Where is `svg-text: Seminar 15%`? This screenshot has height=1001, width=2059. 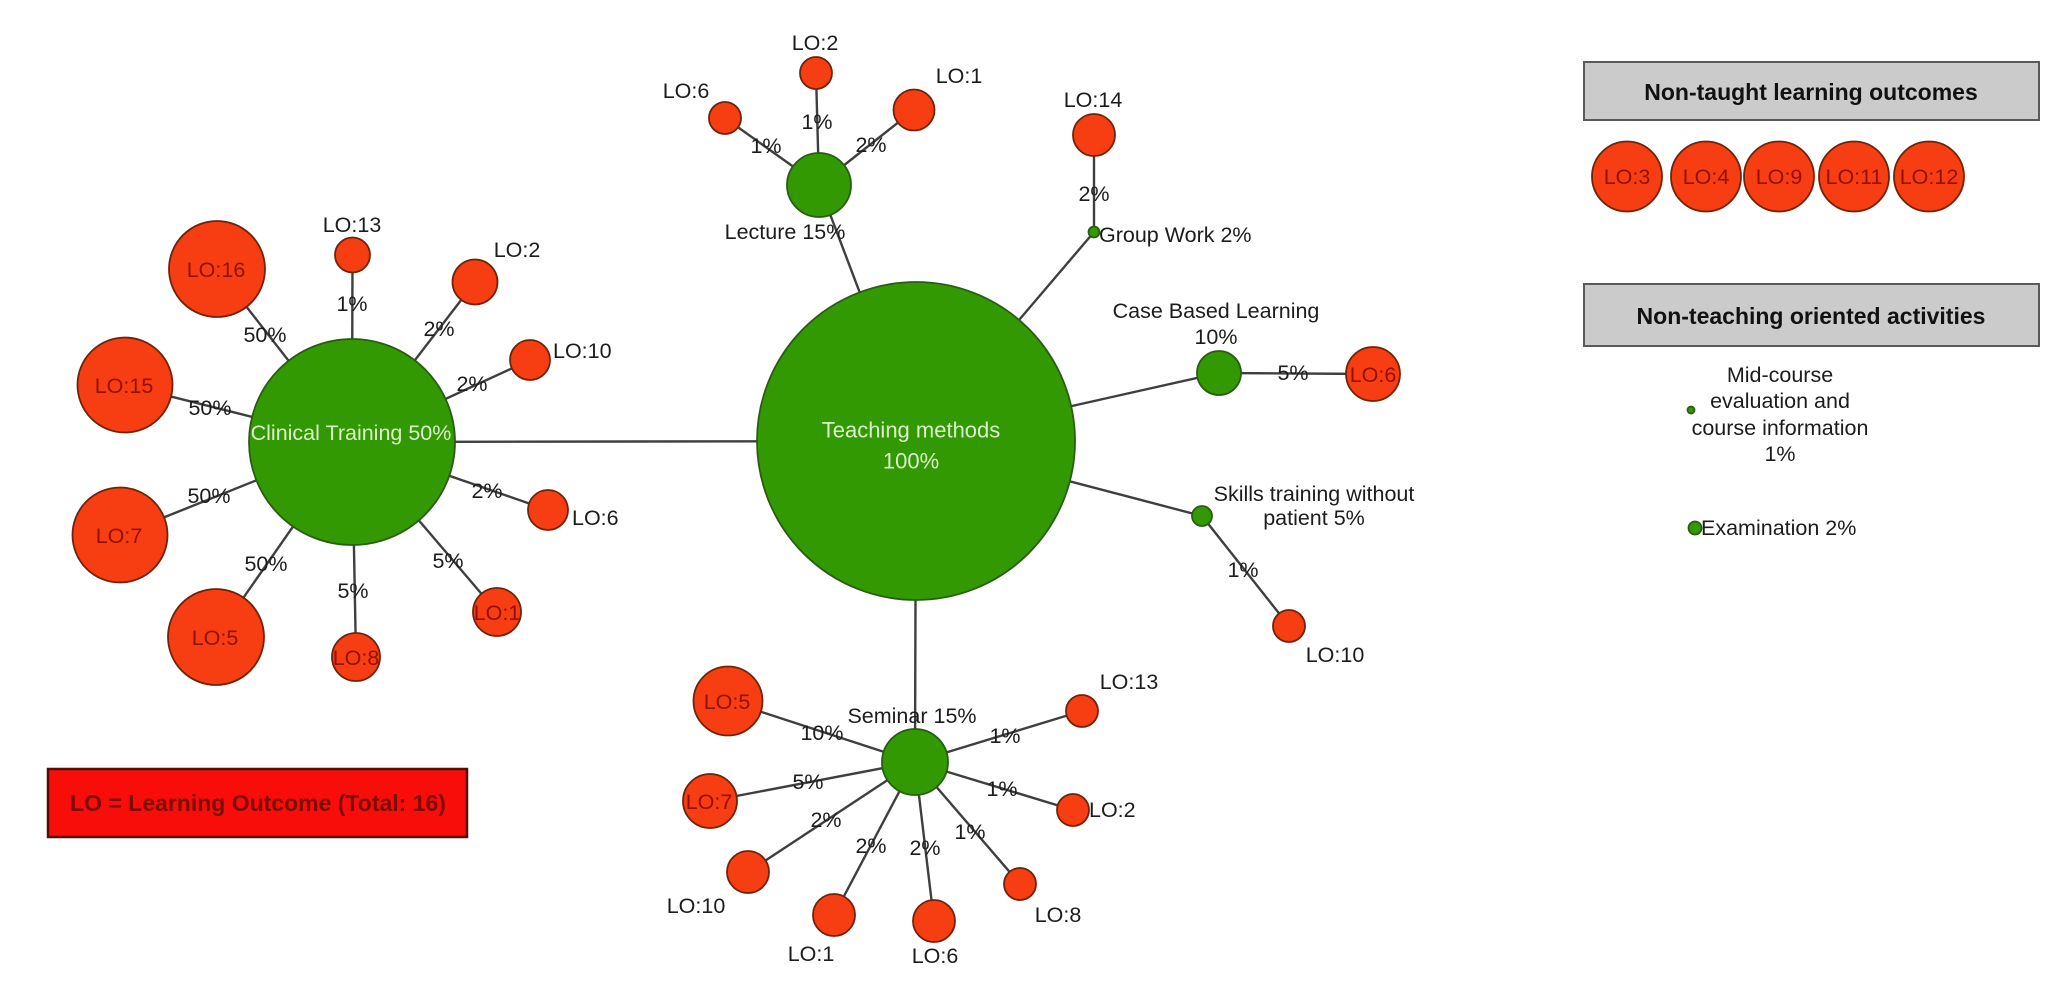
svg-text: Seminar 15% is located at coordinates (911, 716).